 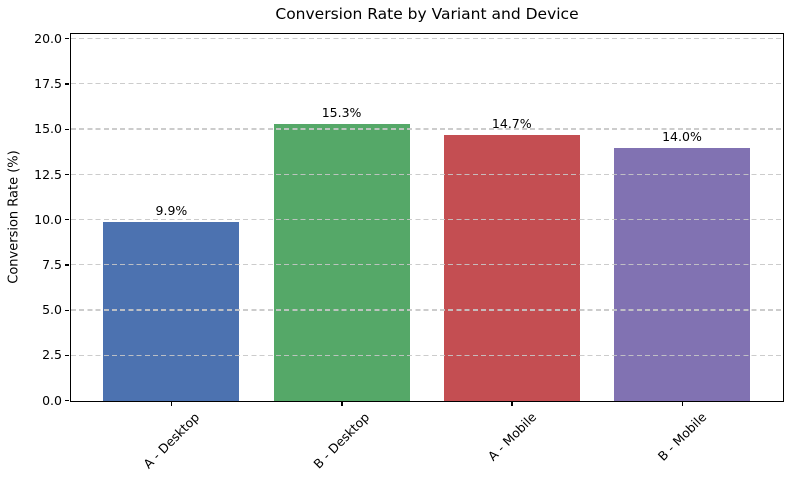 What do you see at coordinates (52, 400) in the screenshot?
I see `y-tick-label: 0.0` at bounding box center [52, 400].